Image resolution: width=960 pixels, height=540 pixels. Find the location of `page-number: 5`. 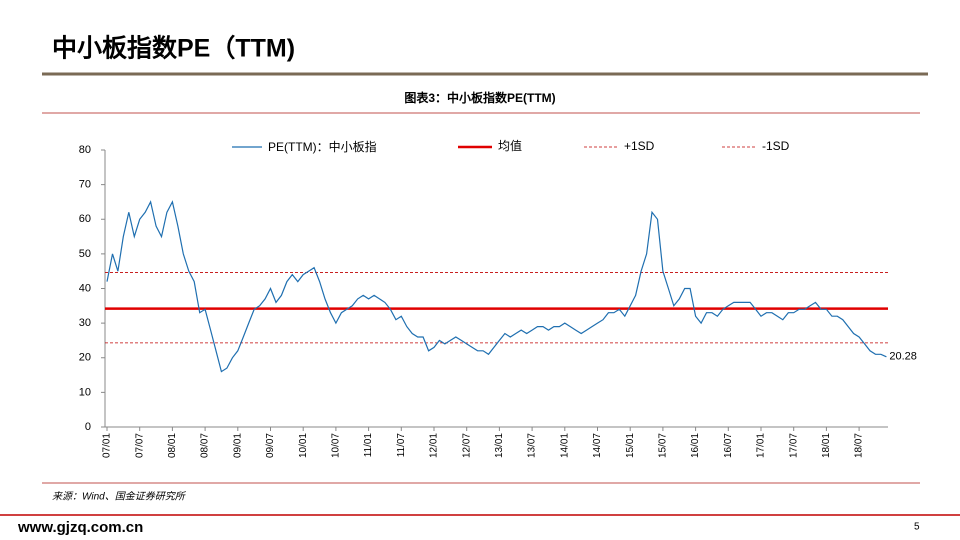

page-number: 5 is located at coordinates (917, 527).